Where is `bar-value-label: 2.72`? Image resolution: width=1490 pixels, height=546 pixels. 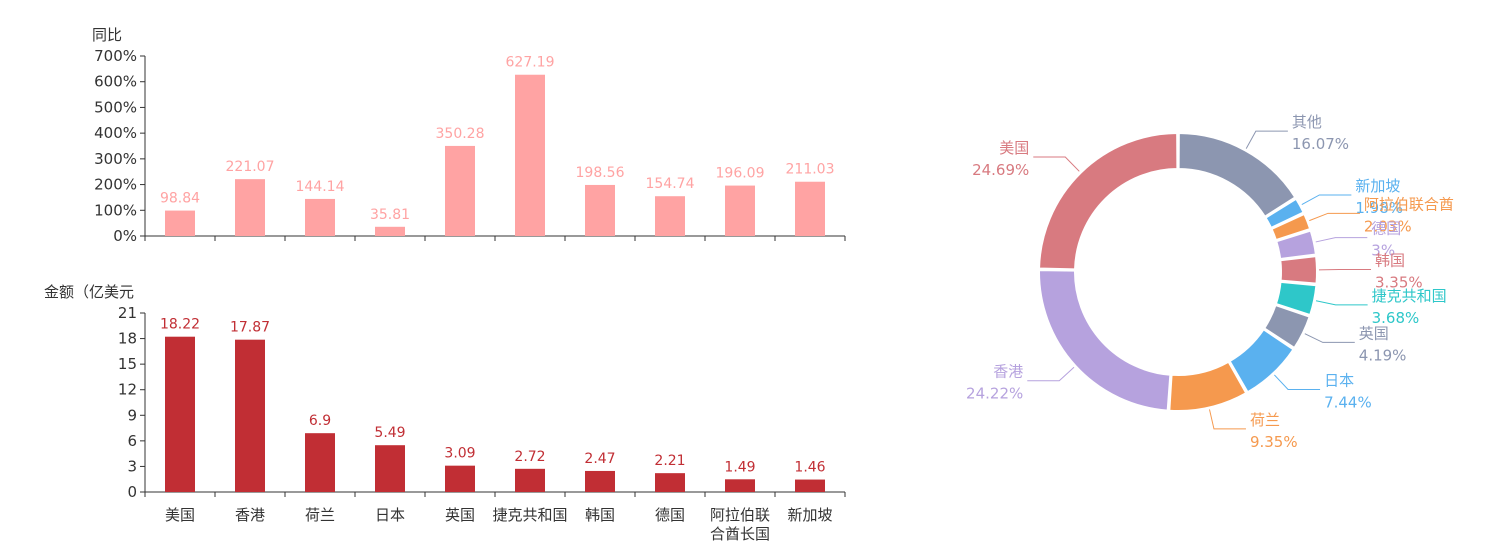
bar-value-label: 2.72 is located at coordinates (529, 457).